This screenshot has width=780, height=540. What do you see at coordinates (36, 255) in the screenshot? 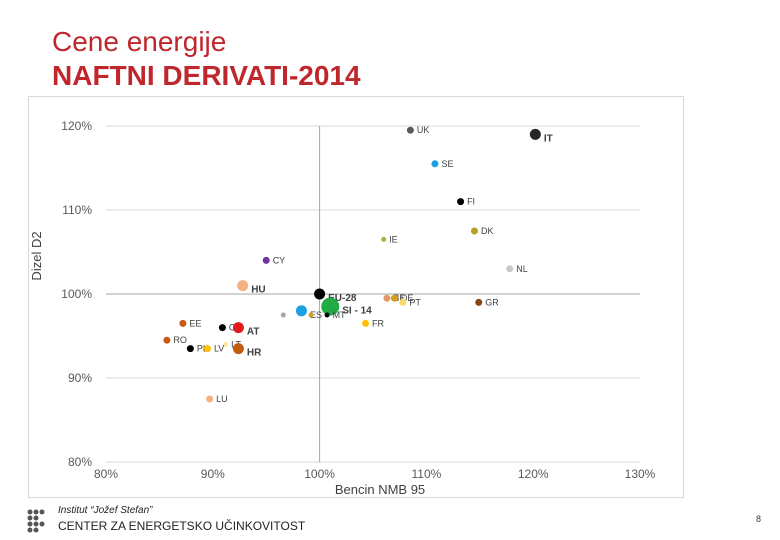
I see `y-axis-label: Dizel D2` at bounding box center [36, 255].